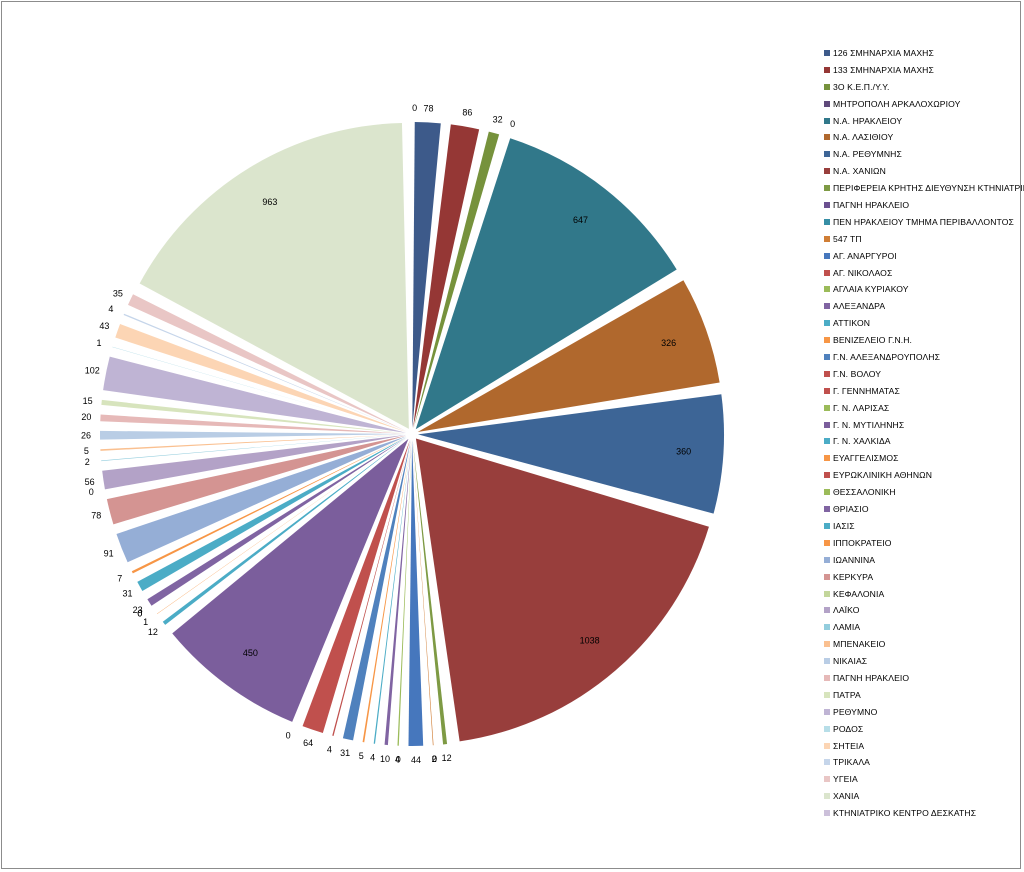 This screenshot has height=872, width=1024. I want to click on legend-item: ΑΓΛΑΙΑ ΚΥΡΙΑΚΟΥ, so click(922, 291).